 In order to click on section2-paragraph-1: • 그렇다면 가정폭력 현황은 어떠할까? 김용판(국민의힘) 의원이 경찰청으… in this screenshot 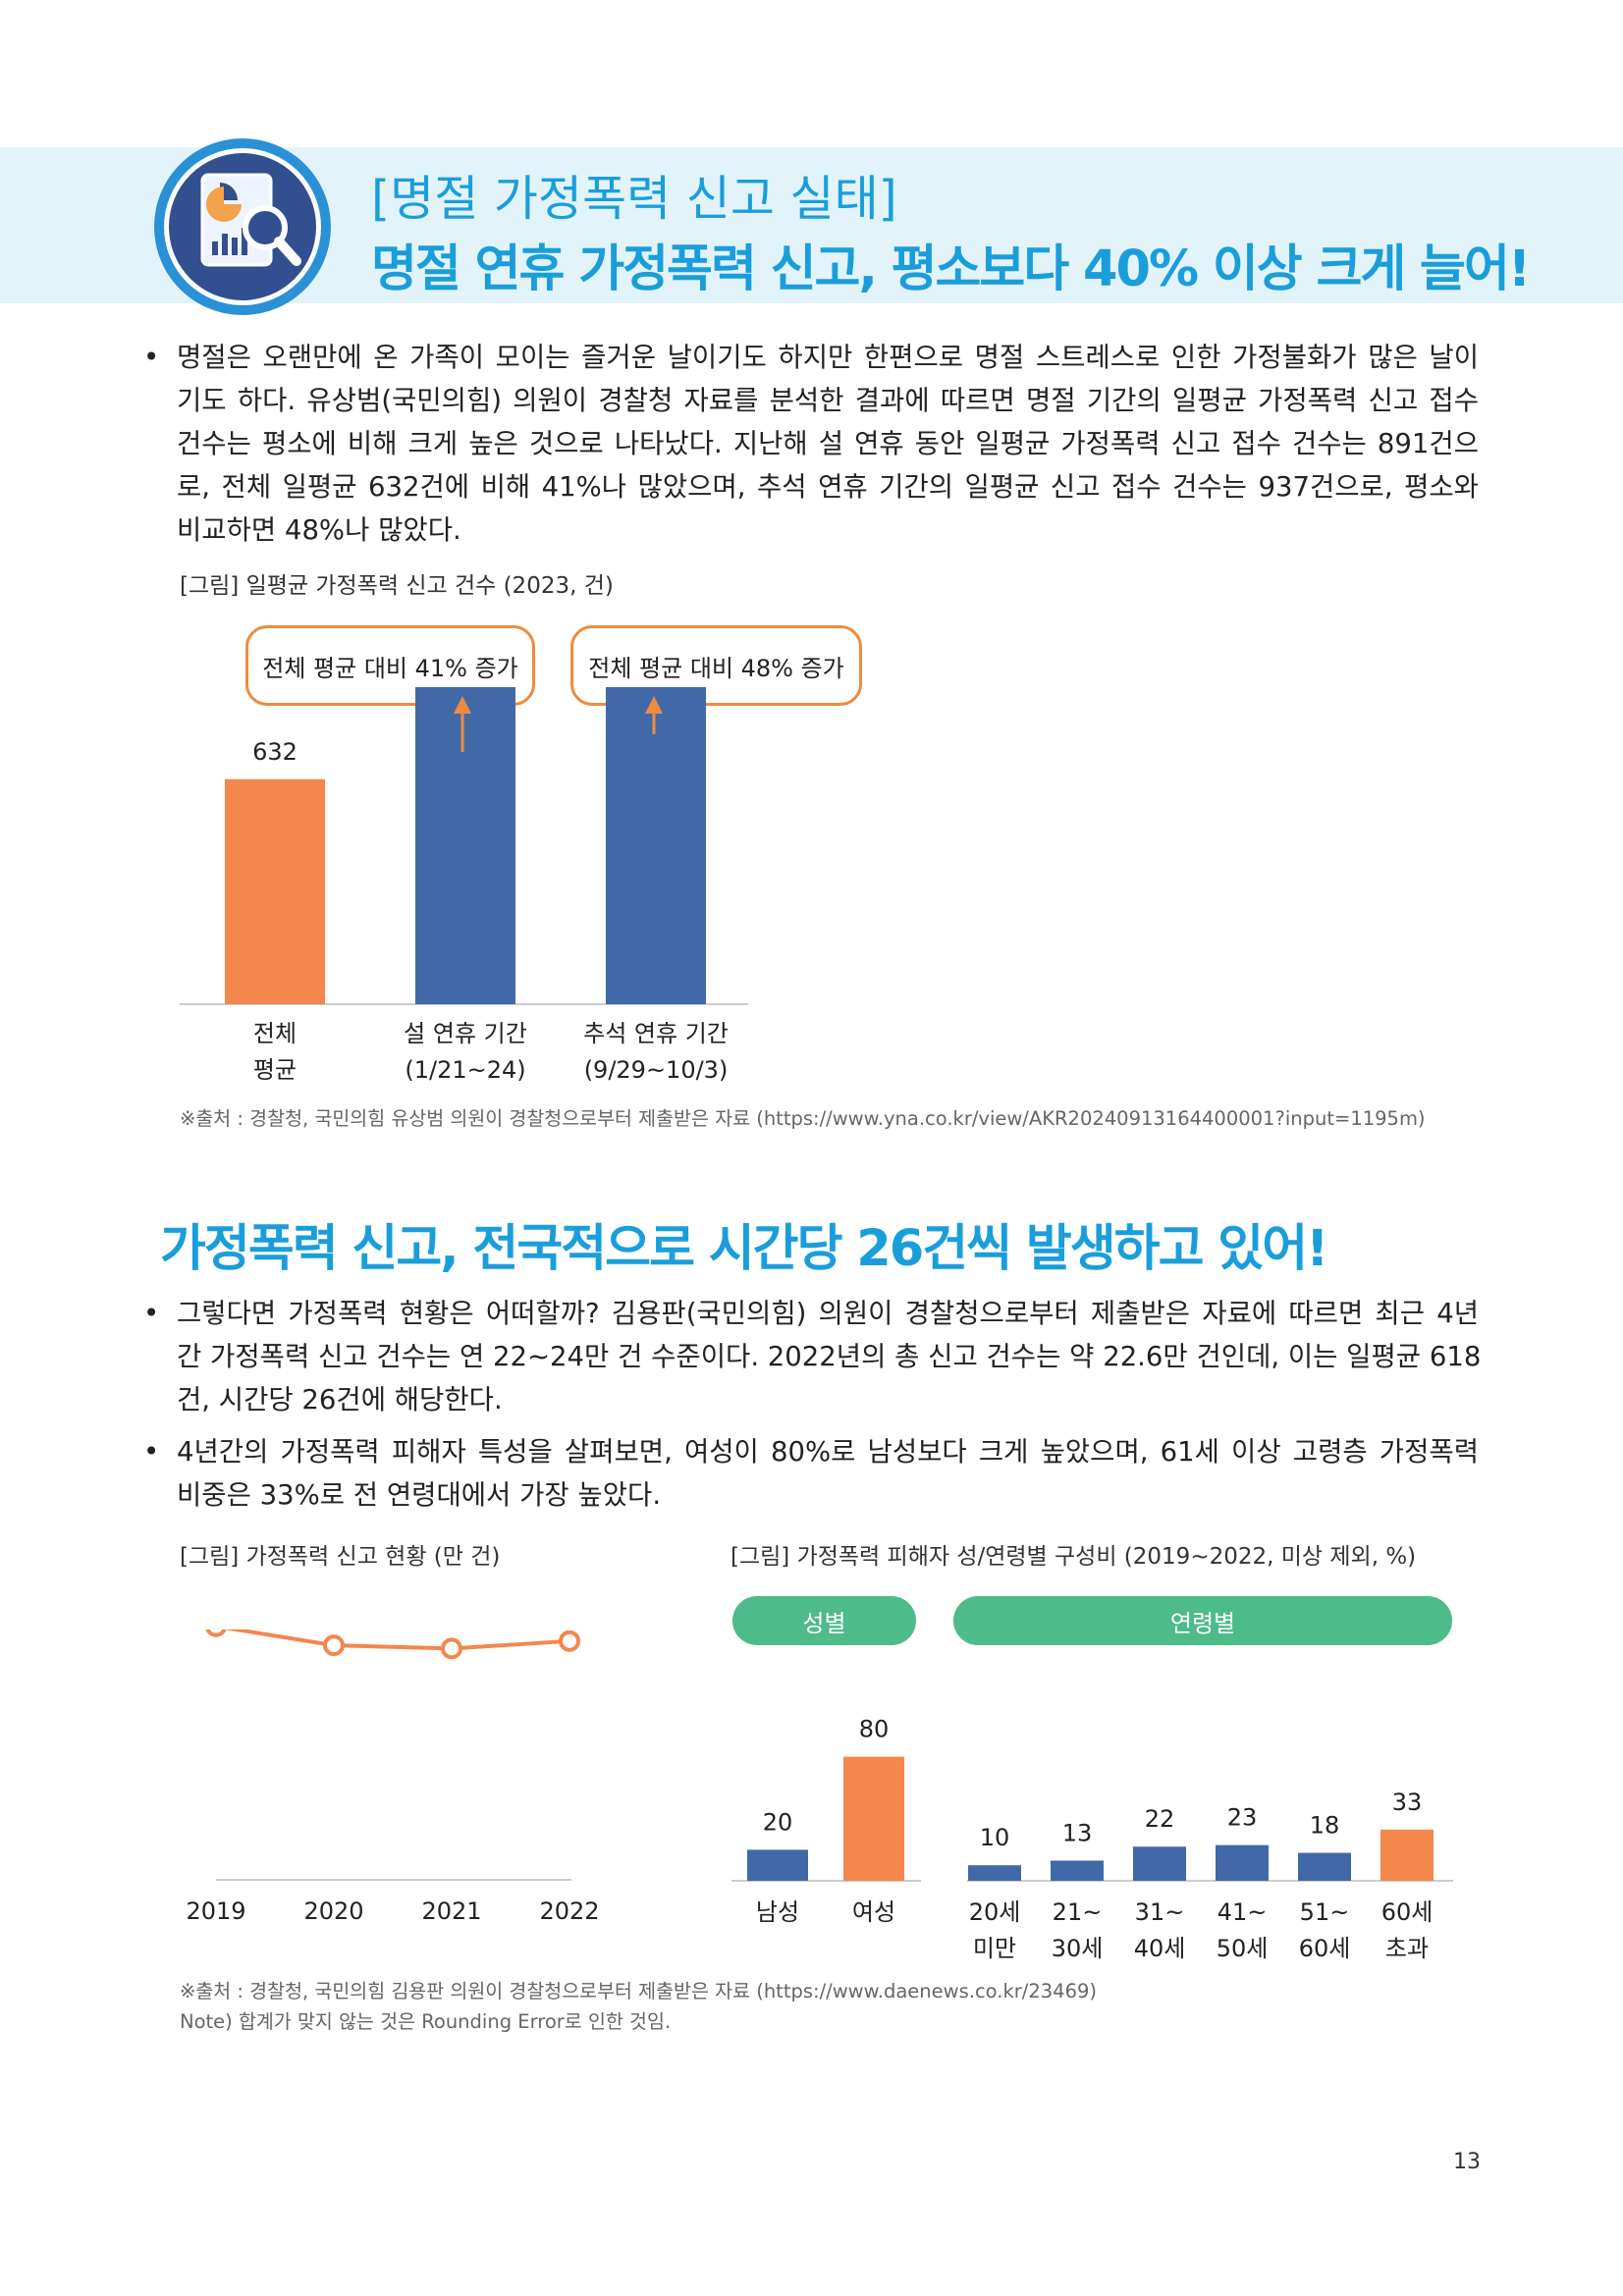, I will do `click(812, 1356)`.